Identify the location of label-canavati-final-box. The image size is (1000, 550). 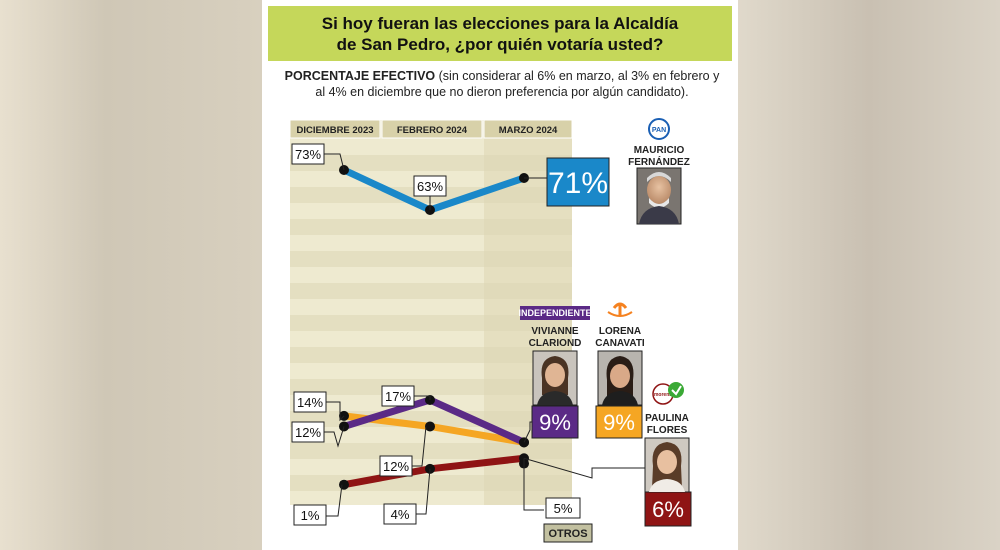
(619, 422).